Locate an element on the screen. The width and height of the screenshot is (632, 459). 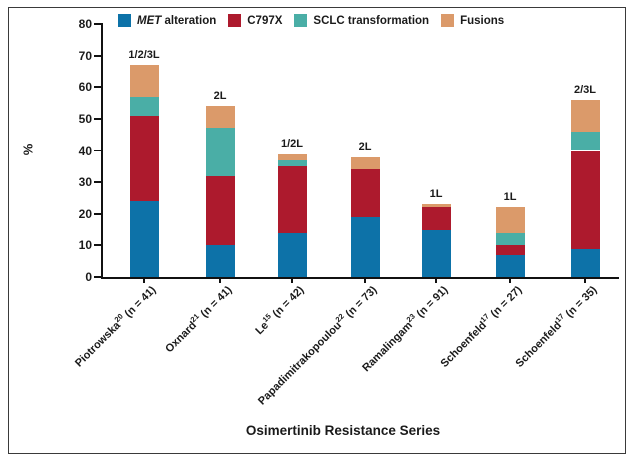
y-tick-label: 50 is located at coordinates (85, 118).